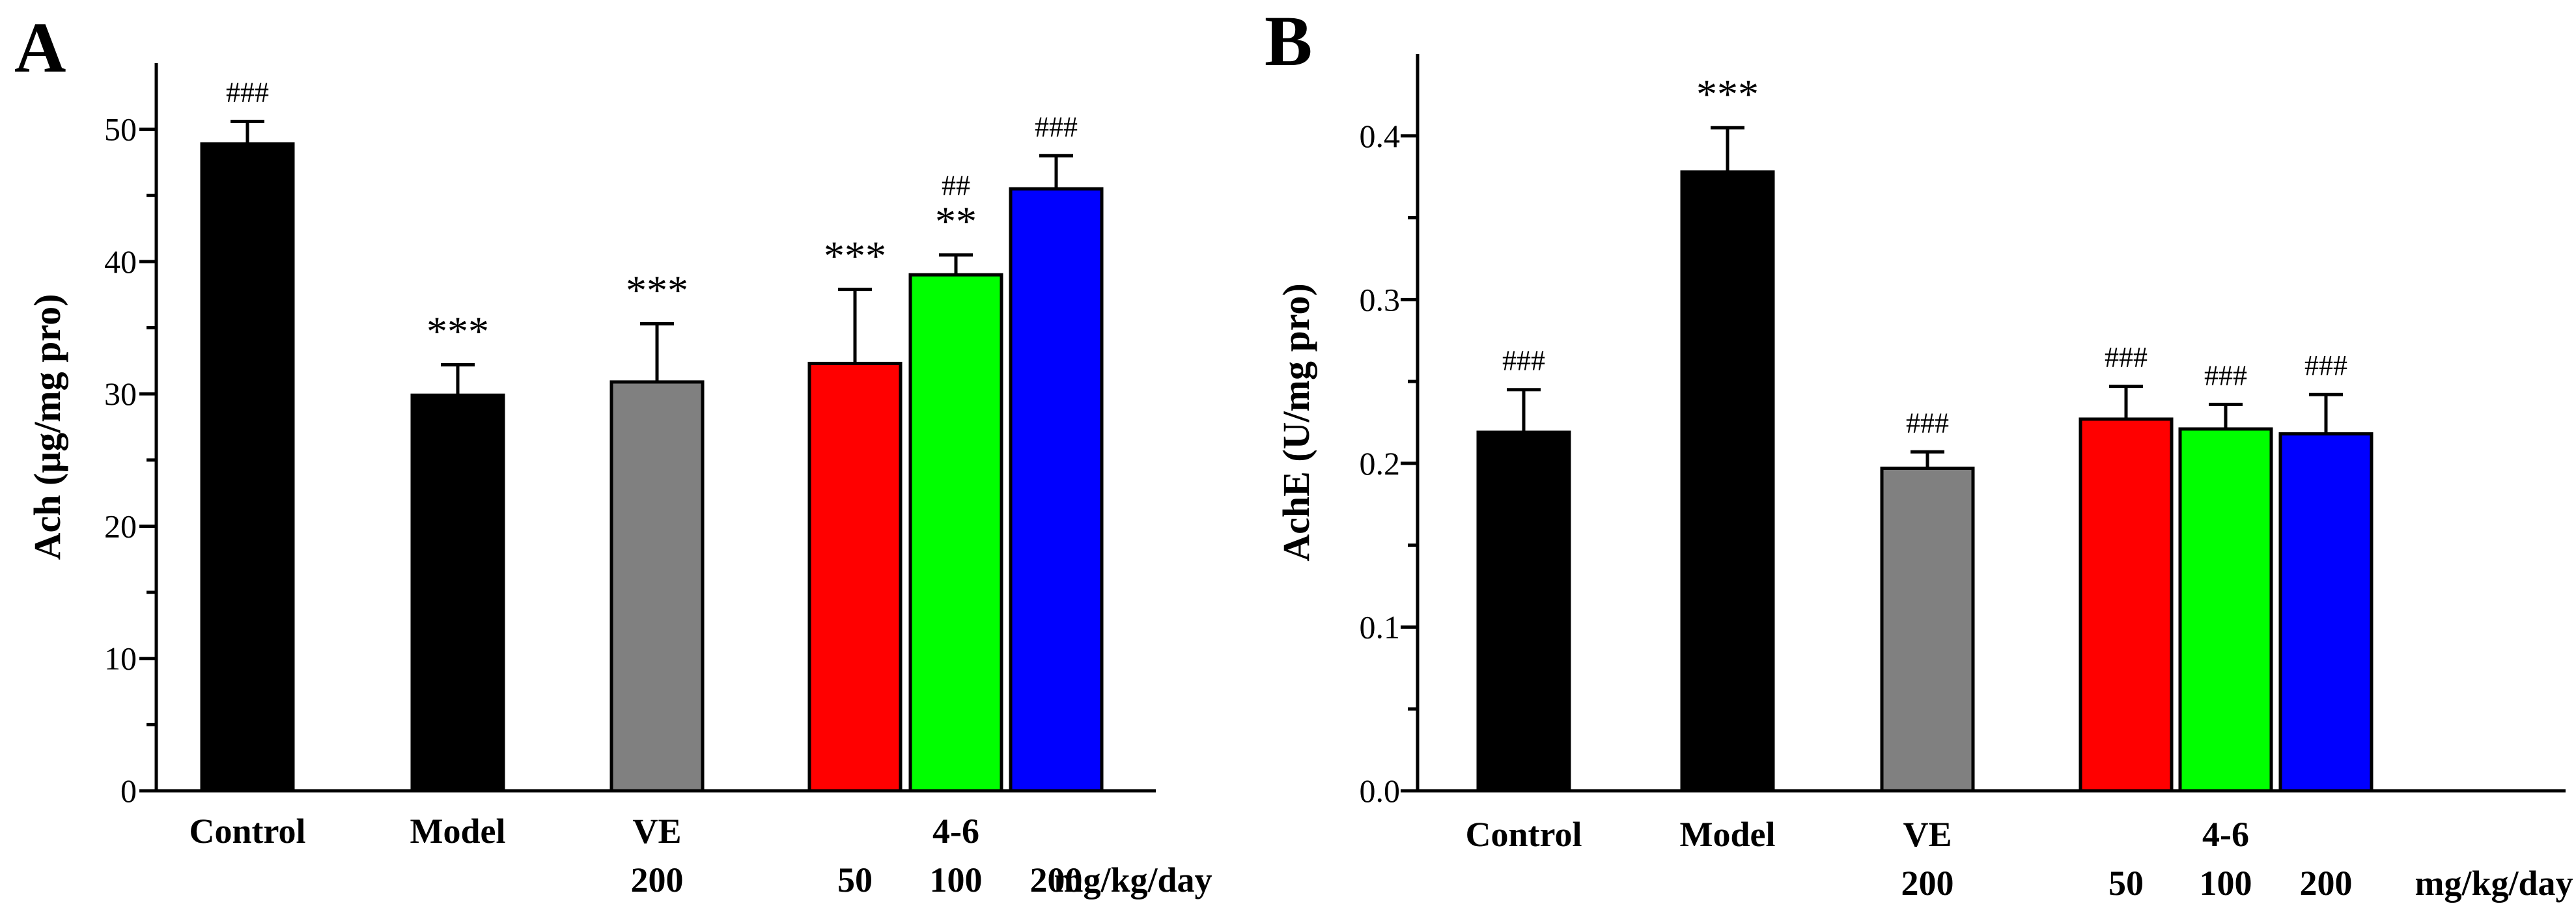 The height and width of the screenshot is (919, 2576). I want to click on y-axis-label: AchE (U/mg pro), so click(1296, 422).